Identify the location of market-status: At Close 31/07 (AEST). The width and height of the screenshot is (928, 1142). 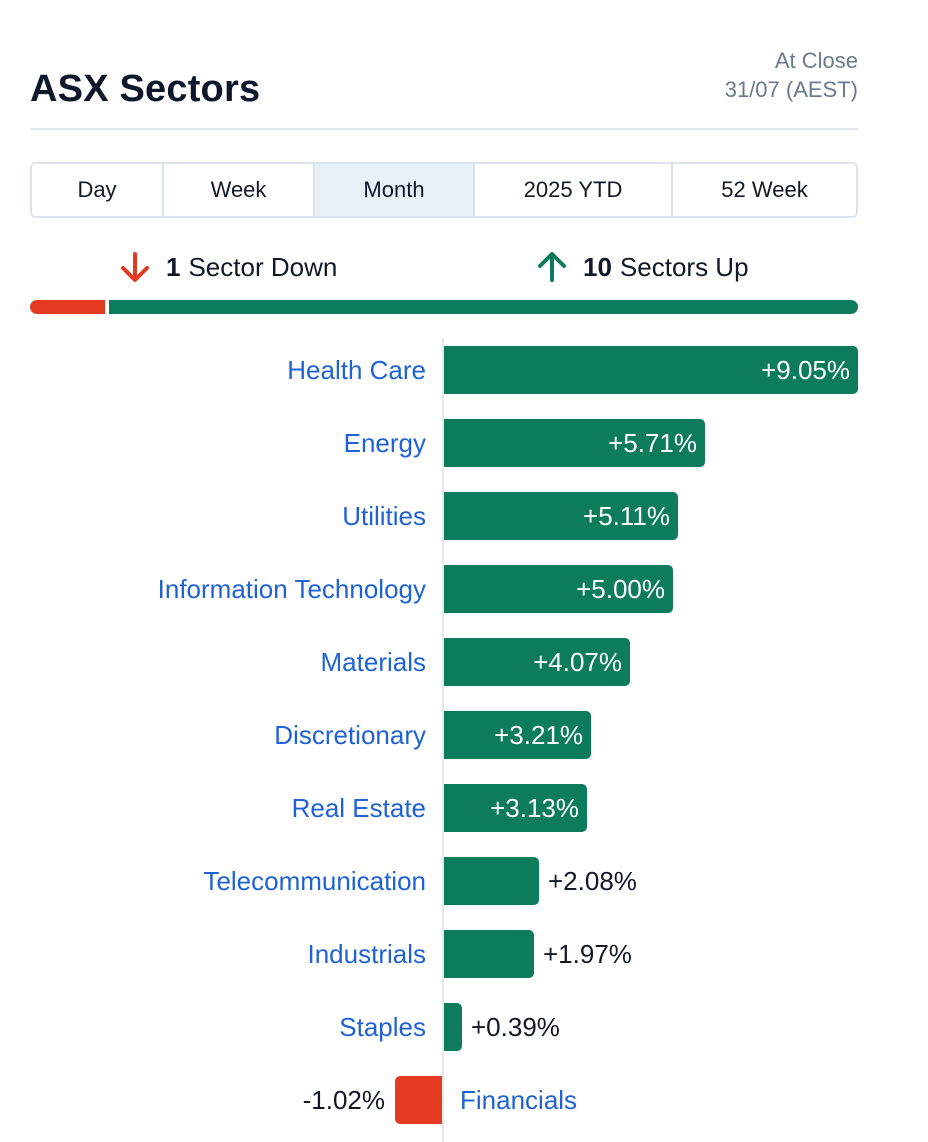
(791, 75).